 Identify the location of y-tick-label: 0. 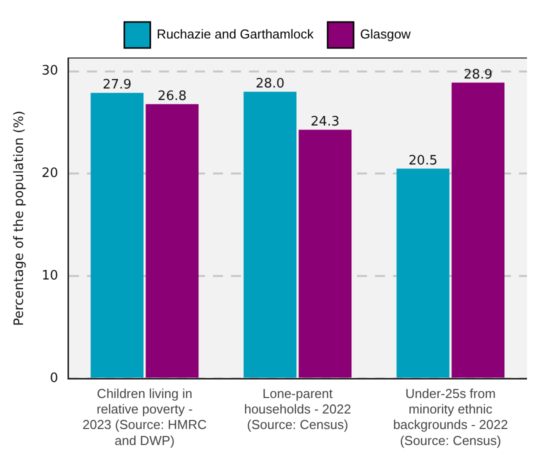
(54, 378).